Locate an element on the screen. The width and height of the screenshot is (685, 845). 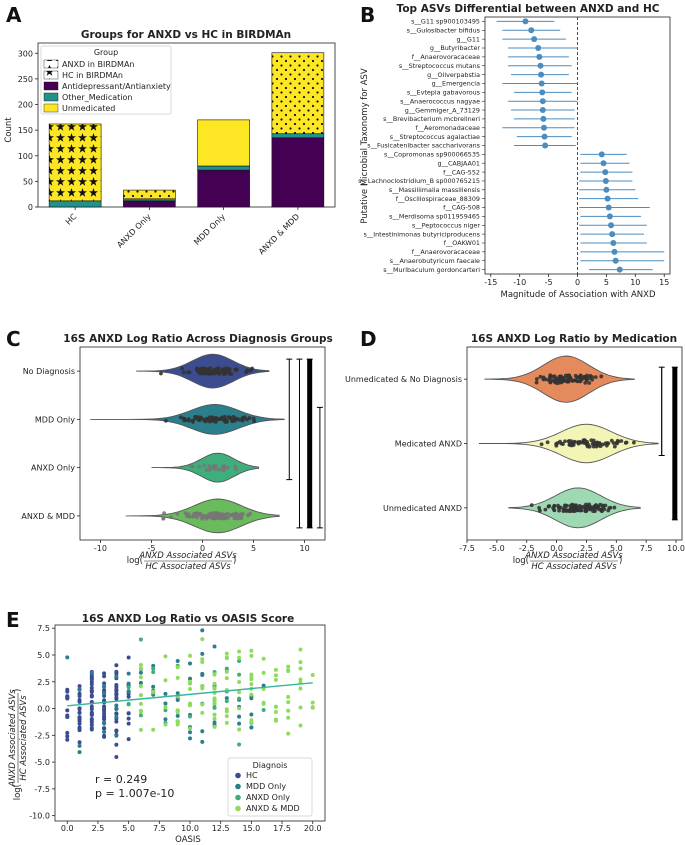
panel-label-b: B is located at coordinates (367, 15).